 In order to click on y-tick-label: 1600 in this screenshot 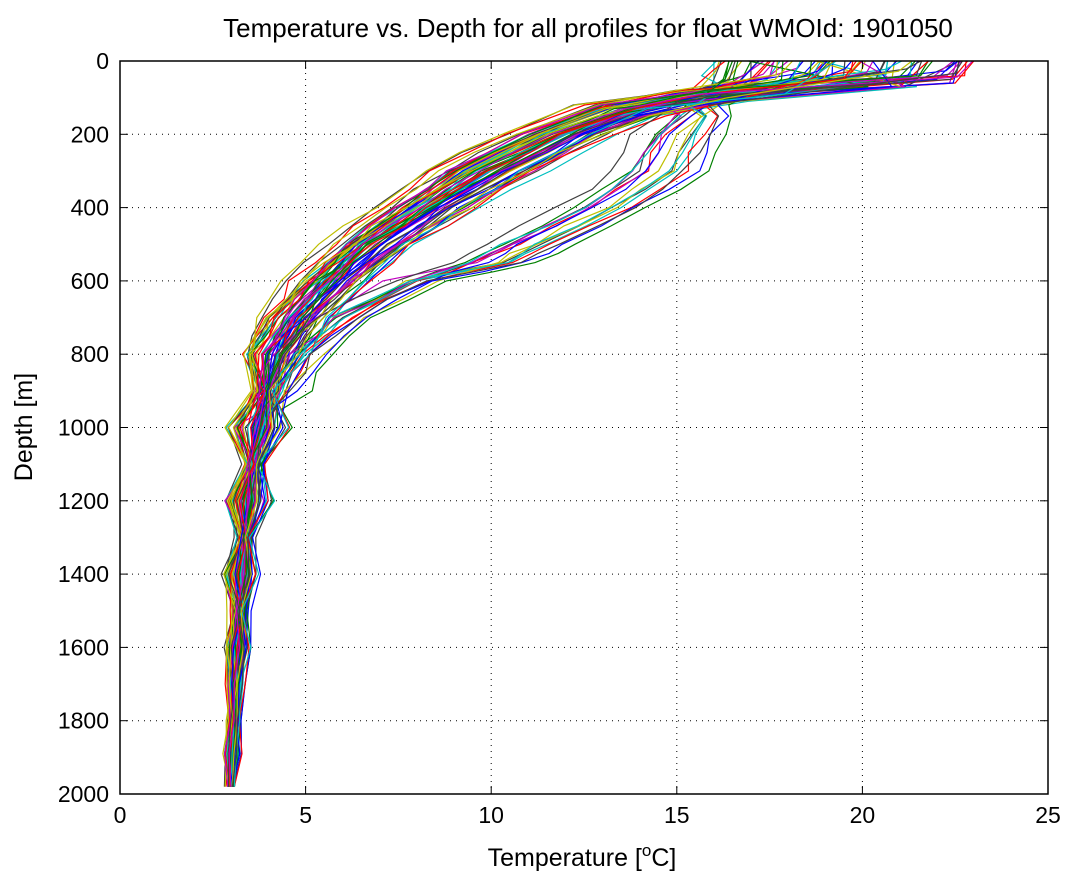, I will do `click(83, 647)`.